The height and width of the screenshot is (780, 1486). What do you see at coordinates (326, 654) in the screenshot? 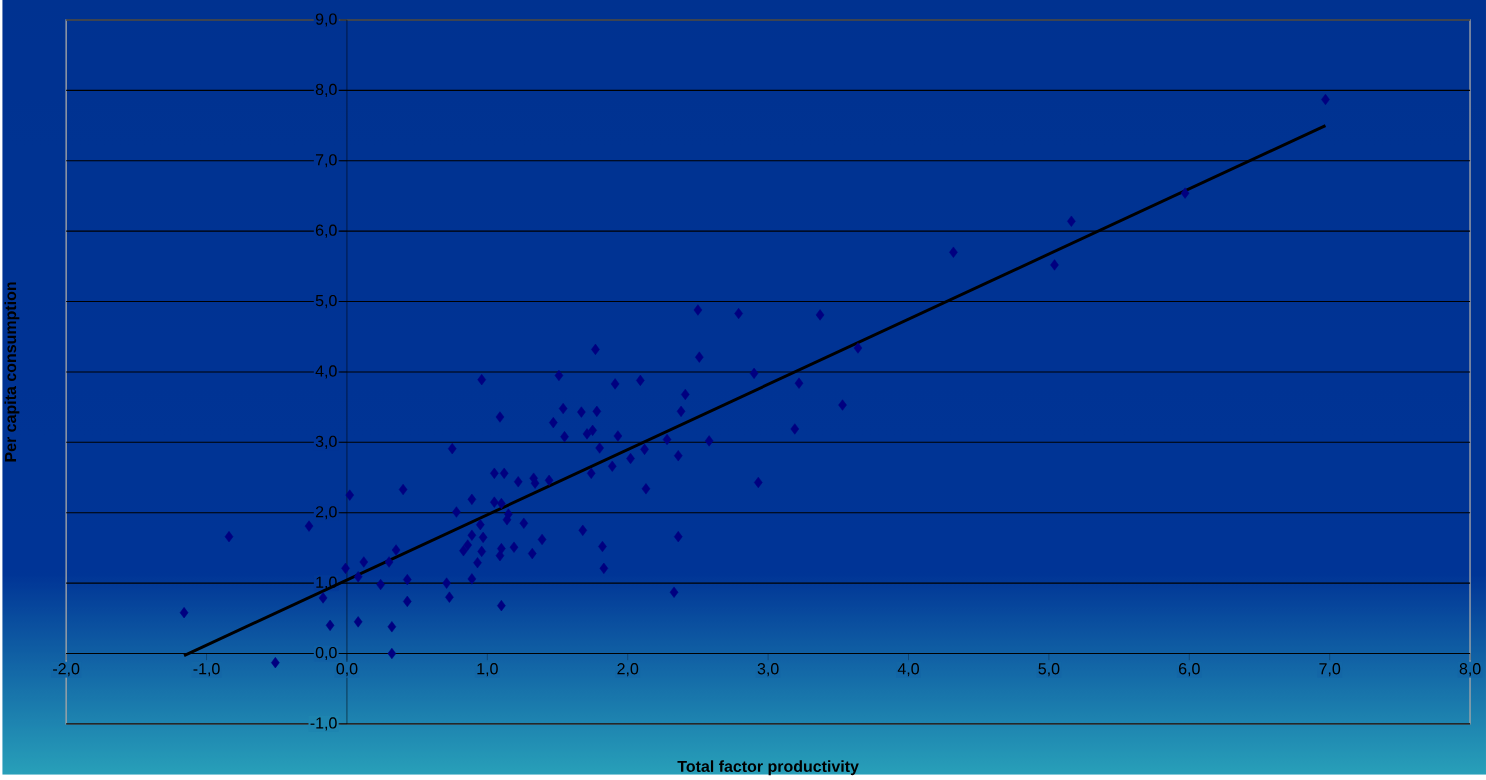
I see `y-tick-label: 0,0` at bounding box center [326, 654].